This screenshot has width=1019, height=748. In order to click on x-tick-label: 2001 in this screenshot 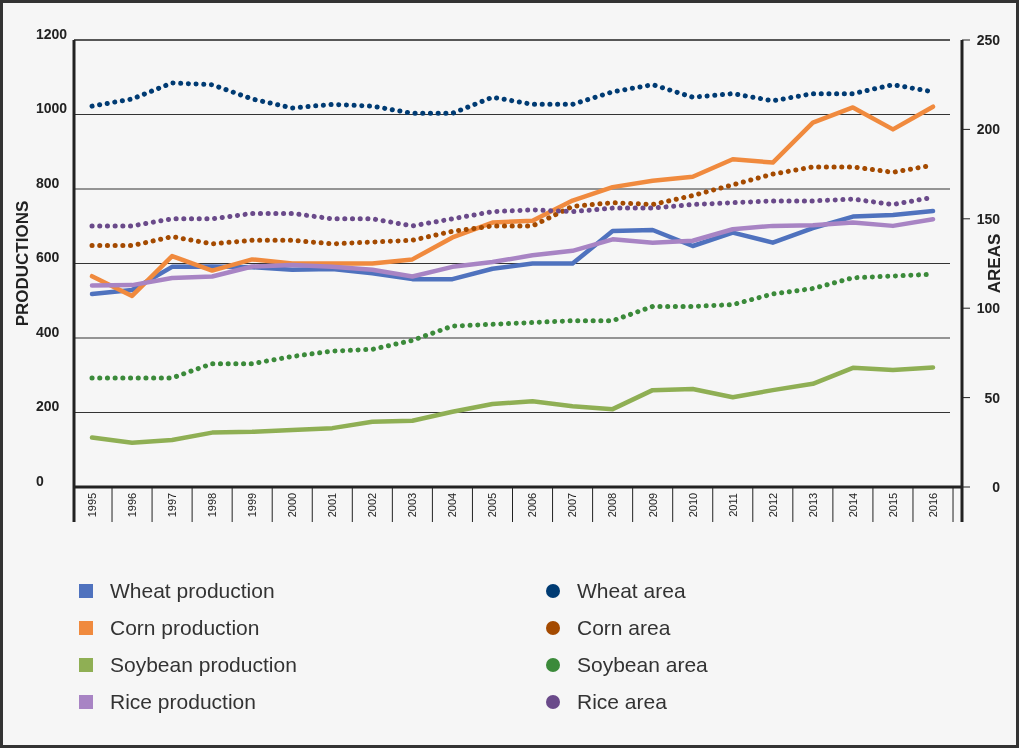, I will do `click(332, 505)`.